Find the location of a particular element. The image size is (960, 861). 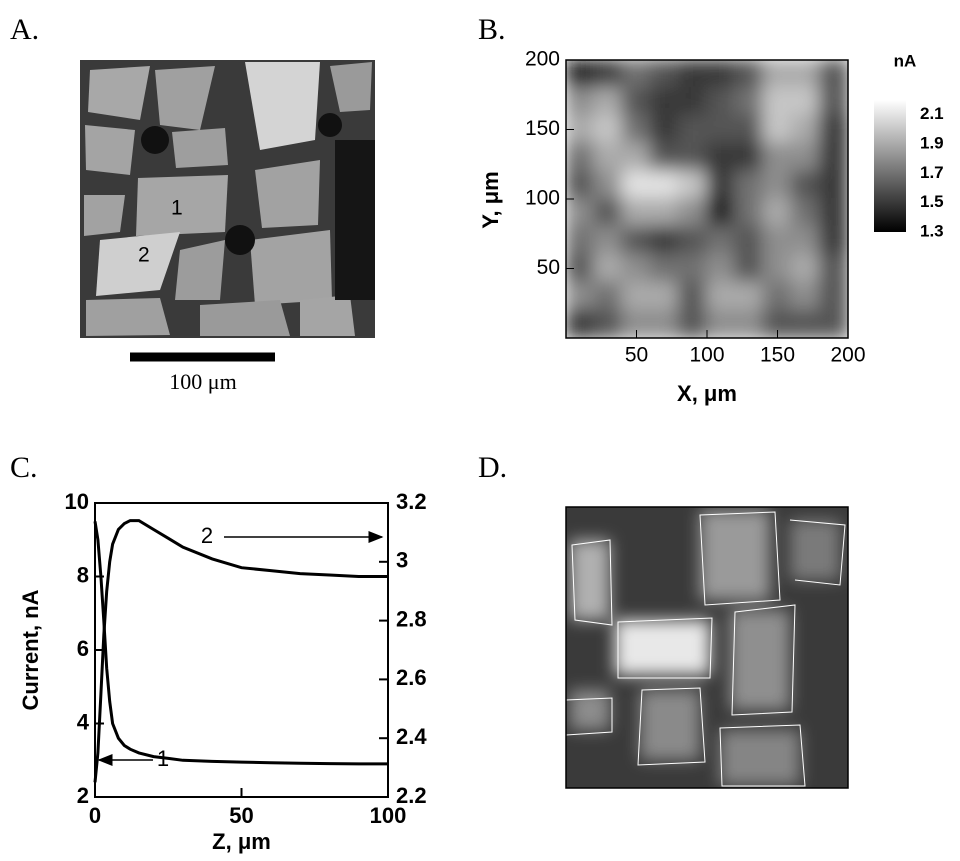

region-label: 1 is located at coordinates (177, 208).